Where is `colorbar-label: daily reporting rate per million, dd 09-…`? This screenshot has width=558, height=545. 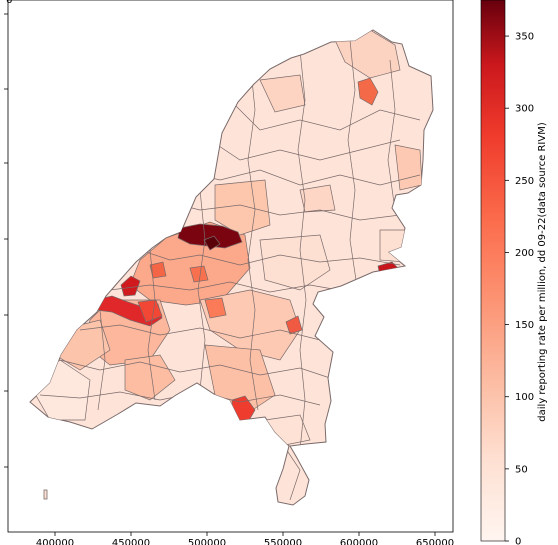 colorbar-label: daily reporting rate per million, dd 09-… is located at coordinates (542, 272).